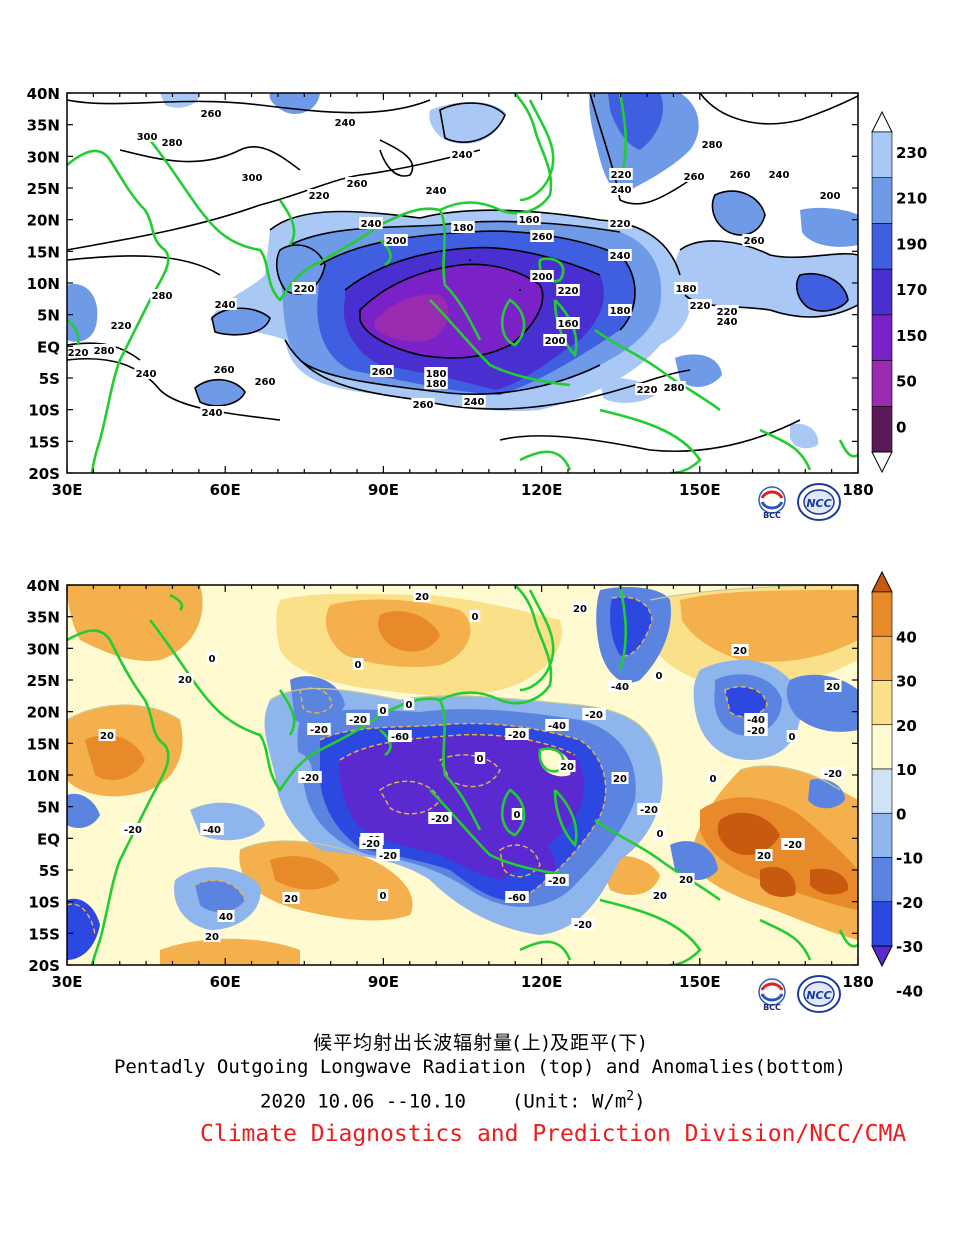  I want to click on lat-label: 25N, so click(43, 189).